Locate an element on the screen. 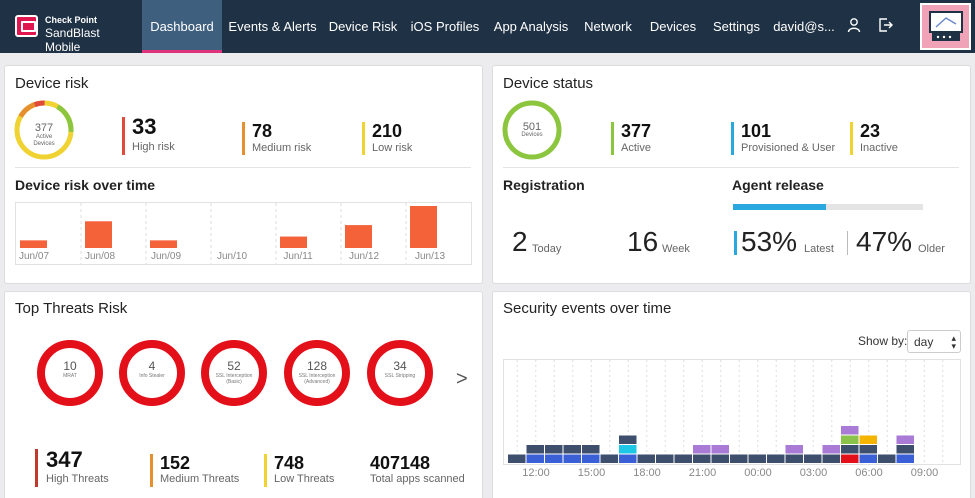 Image resolution: width=975 pixels, height=498 pixels. low-risk-bar is located at coordinates (363, 138).